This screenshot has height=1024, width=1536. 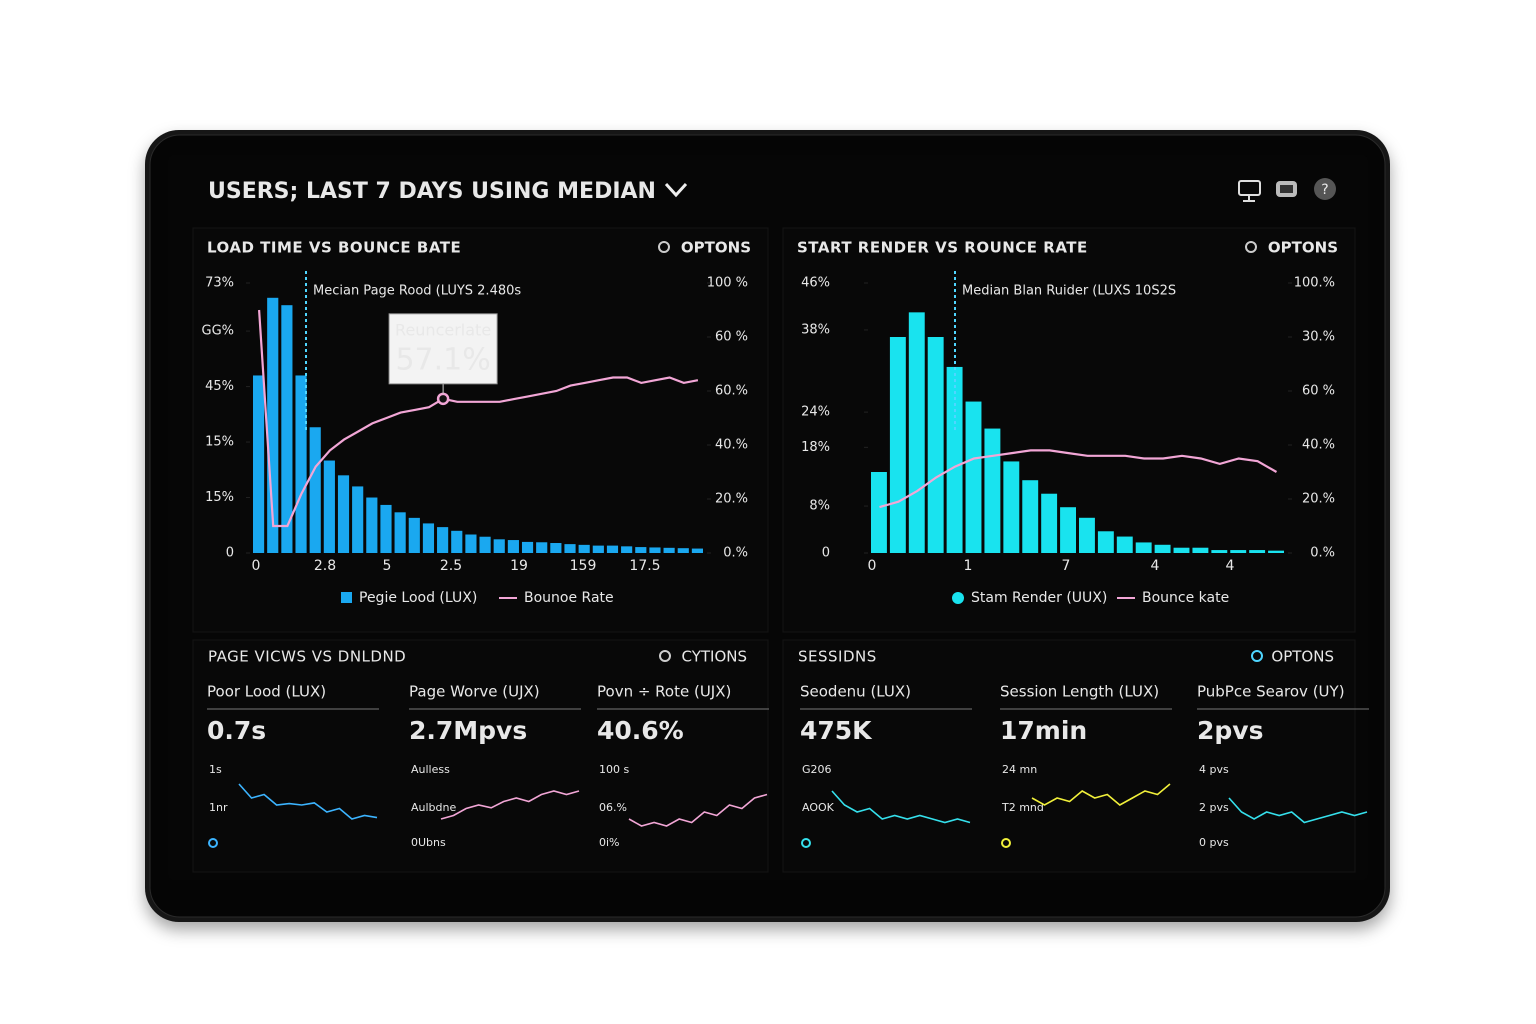 What do you see at coordinates (219, 386) in the screenshot?
I see `y-tick-label: 45%` at bounding box center [219, 386].